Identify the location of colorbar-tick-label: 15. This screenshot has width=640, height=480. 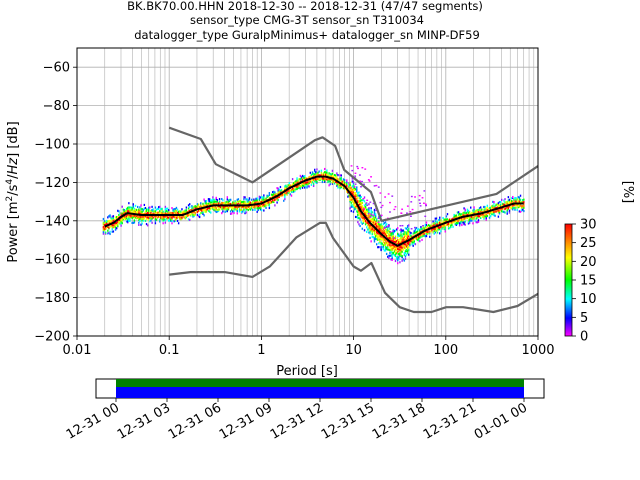
(588, 281).